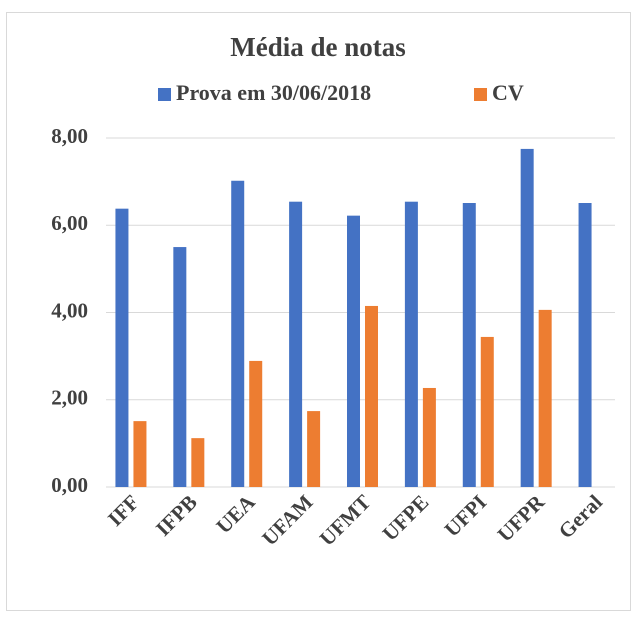 The height and width of the screenshot is (623, 637). What do you see at coordinates (273, 92) in the screenshot?
I see `legend-label: Prova em 30/06/2018` at bounding box center [273, 92].